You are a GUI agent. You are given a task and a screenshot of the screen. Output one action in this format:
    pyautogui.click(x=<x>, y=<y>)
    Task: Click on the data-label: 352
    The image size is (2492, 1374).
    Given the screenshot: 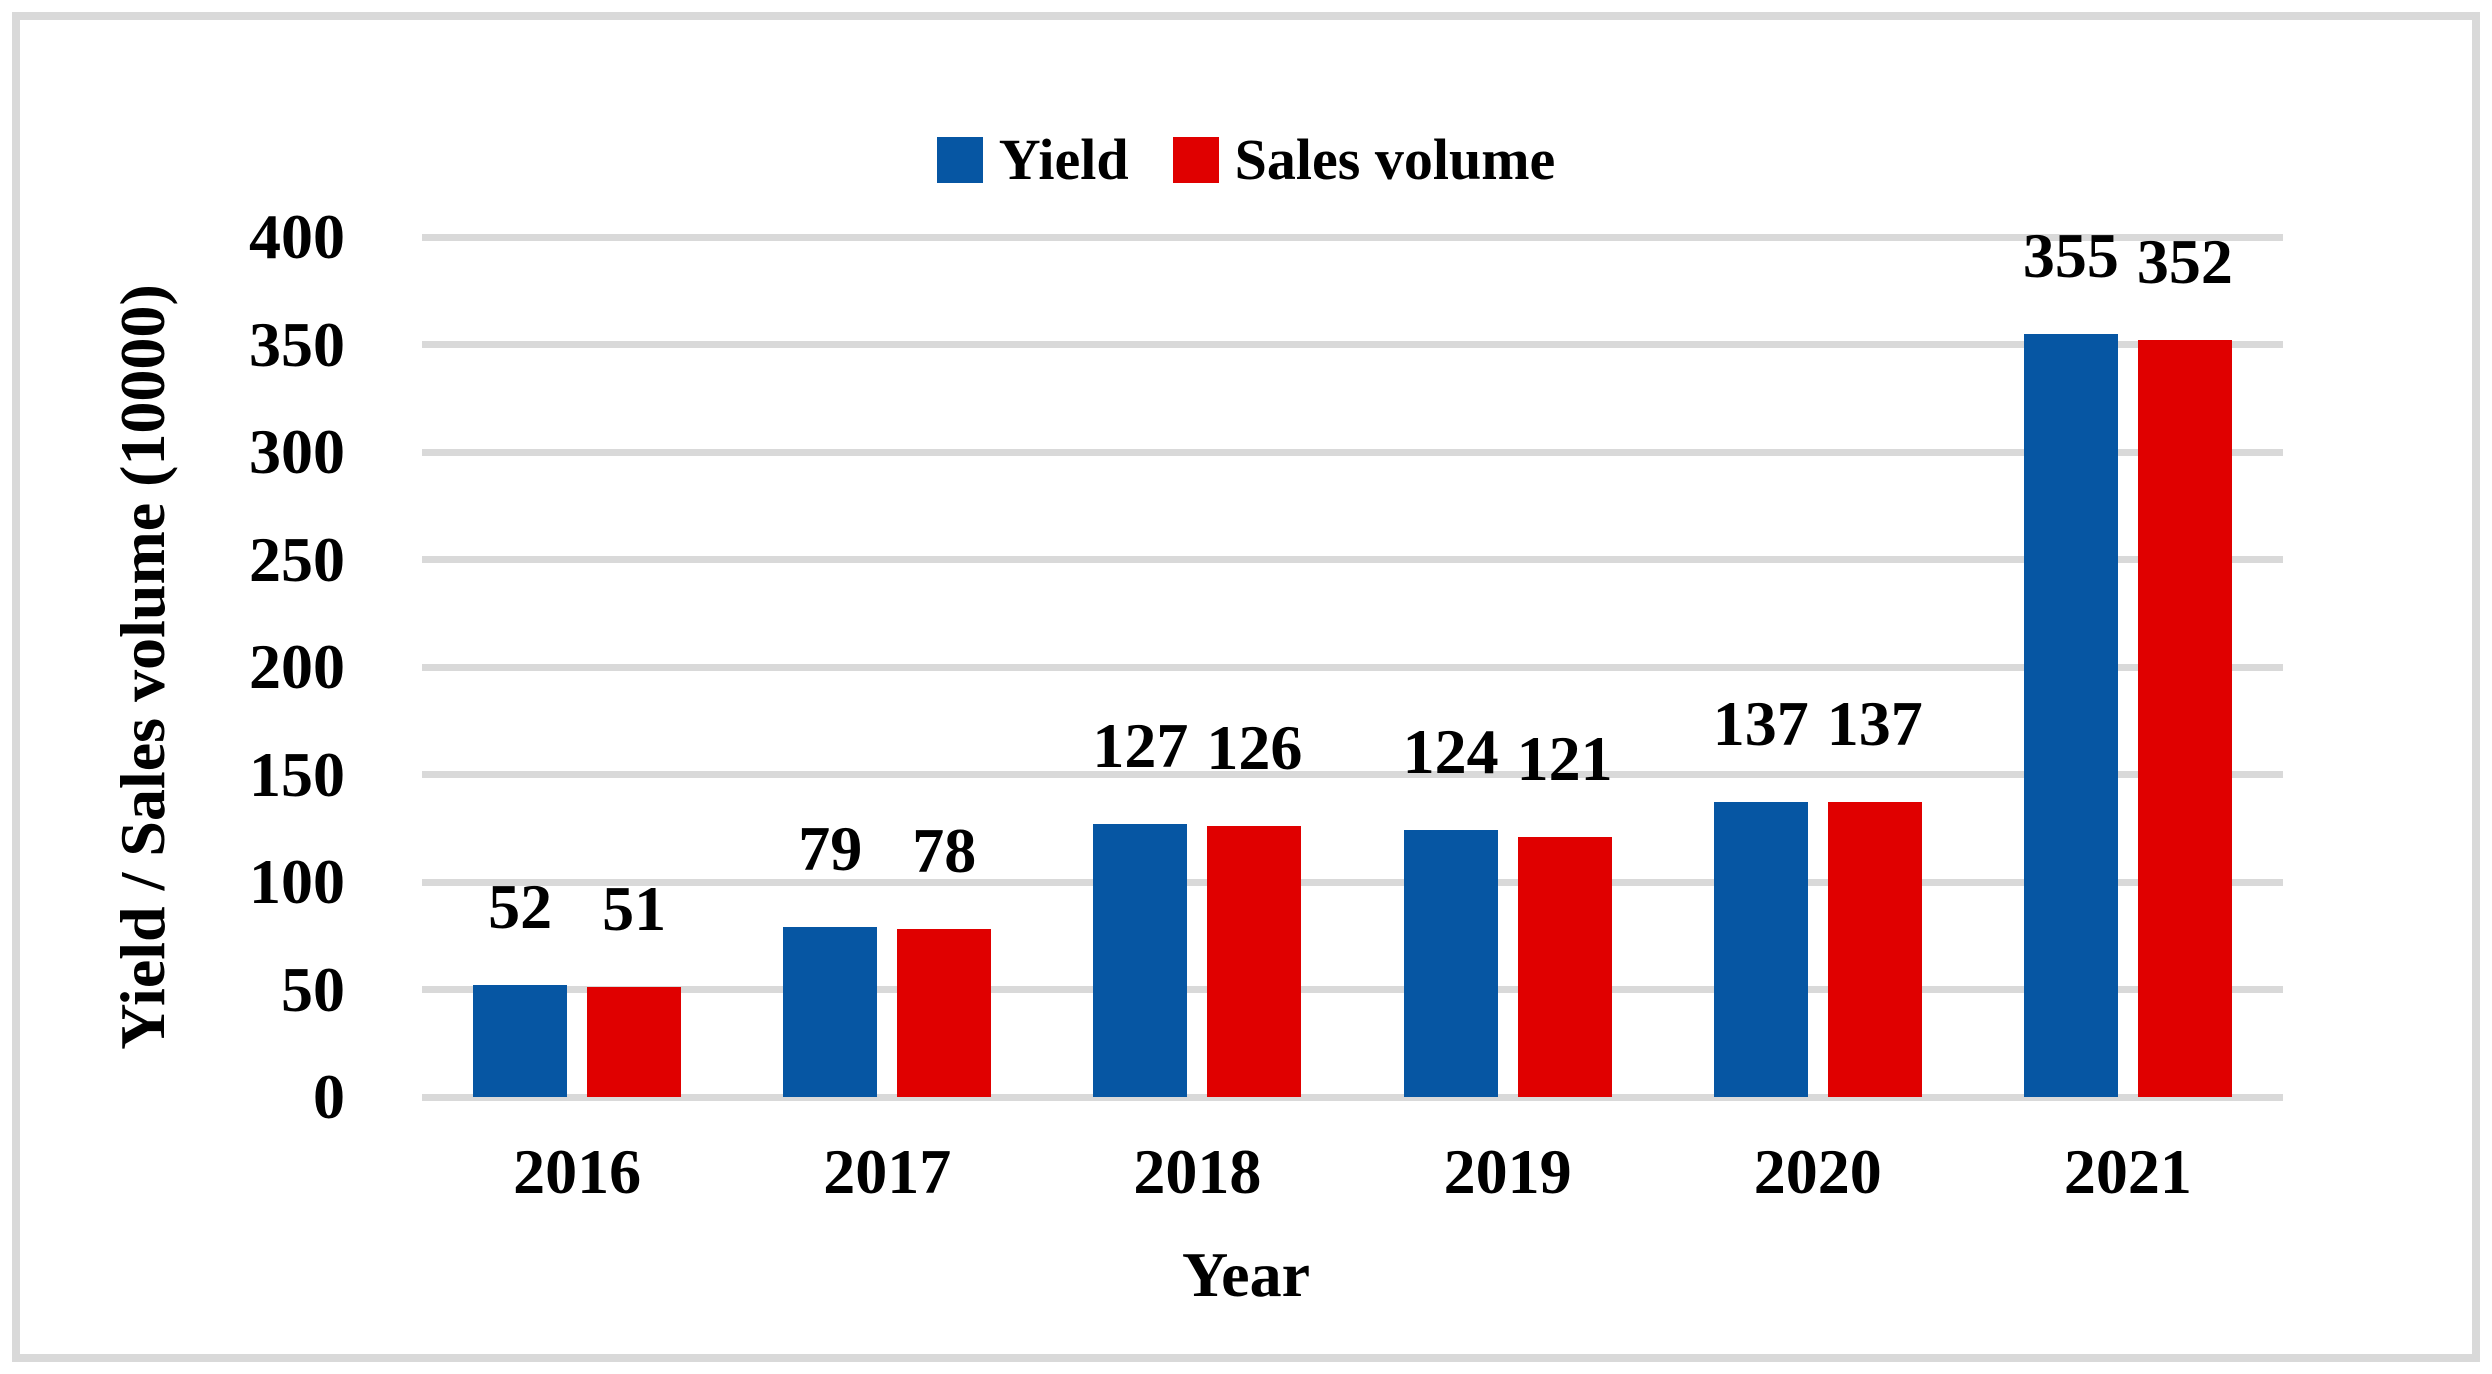 What is the action you would take?
    pyautogui.click(x=2184, y=262)
    